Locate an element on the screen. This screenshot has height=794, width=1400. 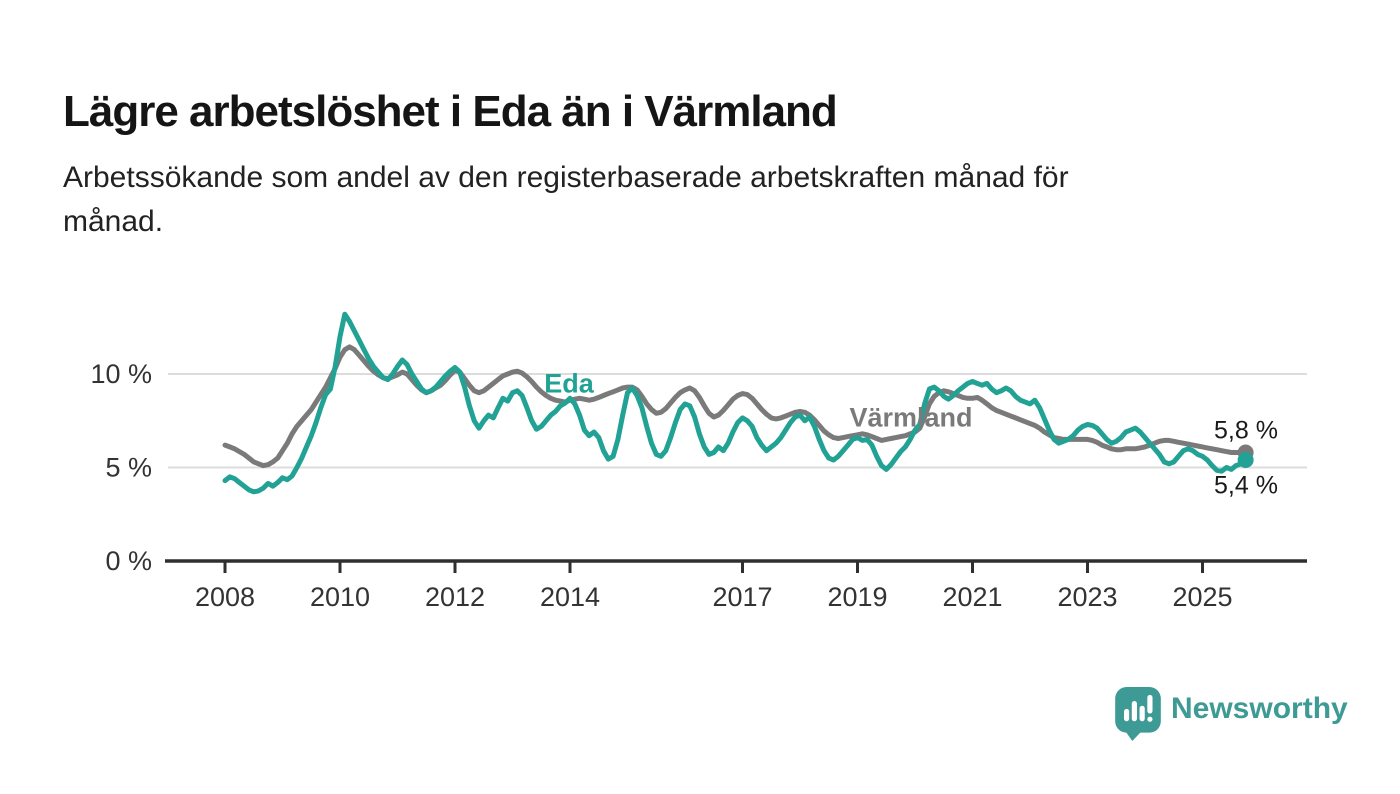
x-tick-label-2019: 2019 is located at coordinates (857, 597).